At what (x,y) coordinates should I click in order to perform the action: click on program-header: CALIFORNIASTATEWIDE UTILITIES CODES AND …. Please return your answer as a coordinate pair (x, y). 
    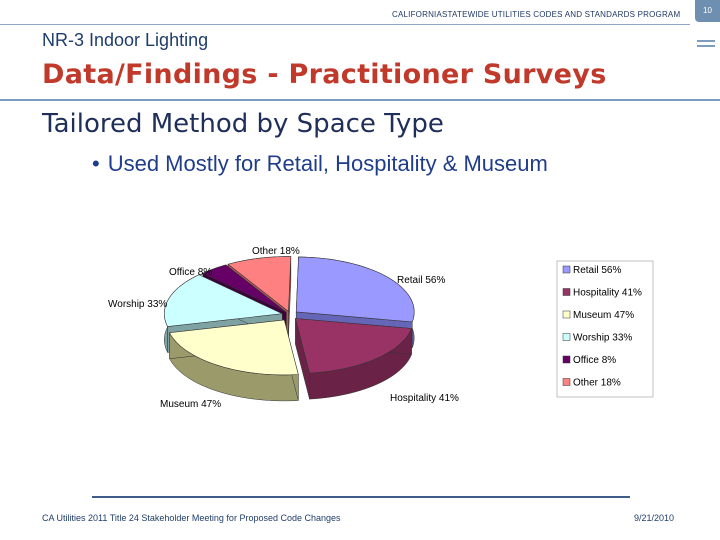
    Looking at the image, I should click on (536, 14).